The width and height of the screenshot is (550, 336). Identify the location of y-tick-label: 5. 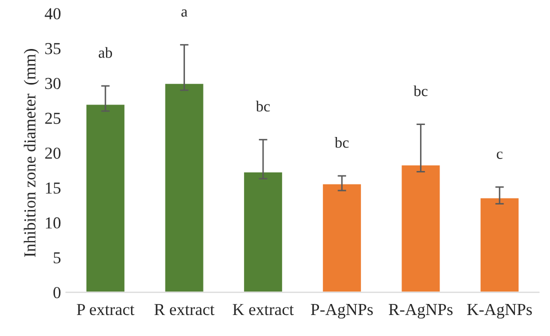
(57, 258).